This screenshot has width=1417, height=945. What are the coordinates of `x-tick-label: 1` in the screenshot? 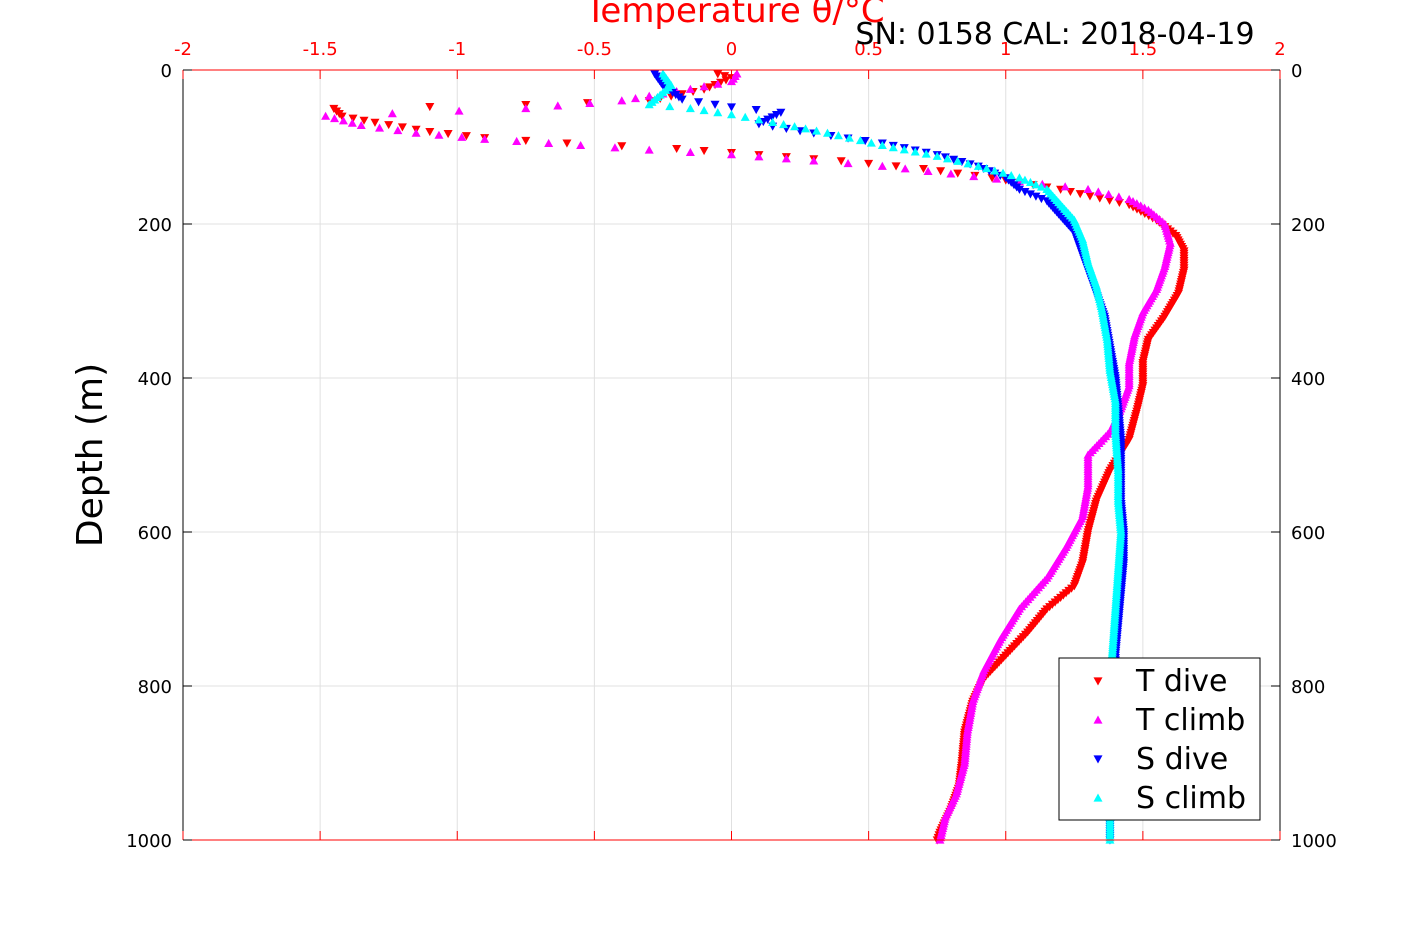 It's located at (1005, 49).